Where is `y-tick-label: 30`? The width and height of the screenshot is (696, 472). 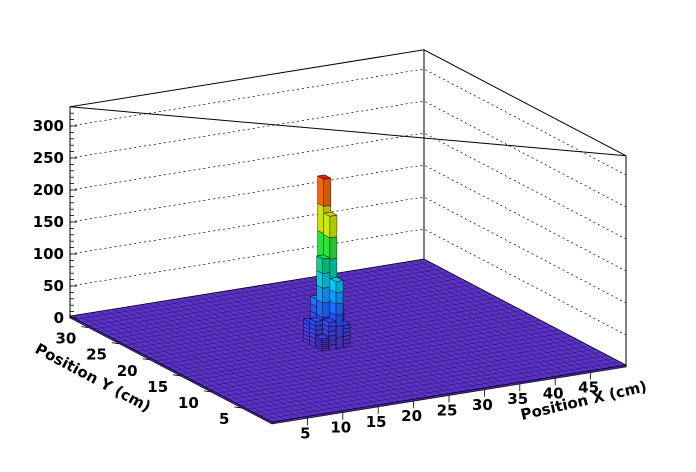 y-tick-label: 30 is located at coordinates (65, 339).